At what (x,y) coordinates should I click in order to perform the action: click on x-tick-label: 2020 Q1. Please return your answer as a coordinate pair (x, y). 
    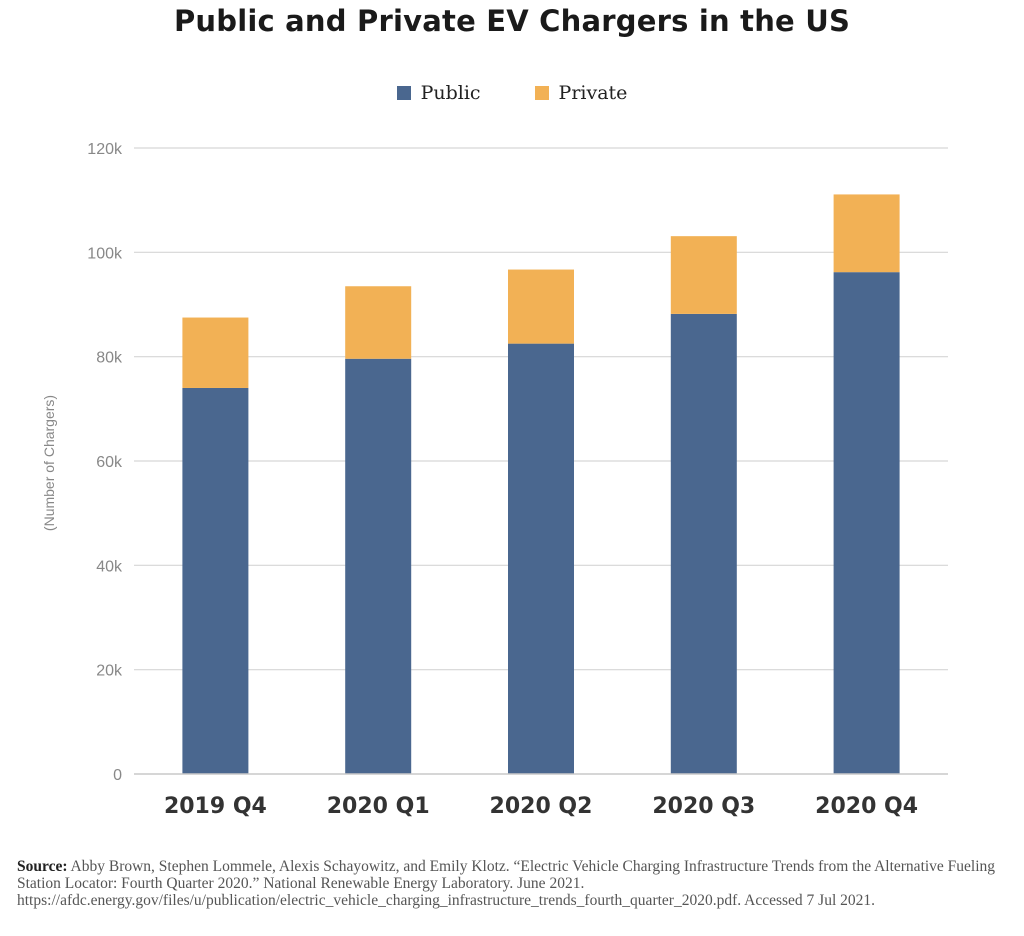
    Looking at the image, I should click on (378, 806).